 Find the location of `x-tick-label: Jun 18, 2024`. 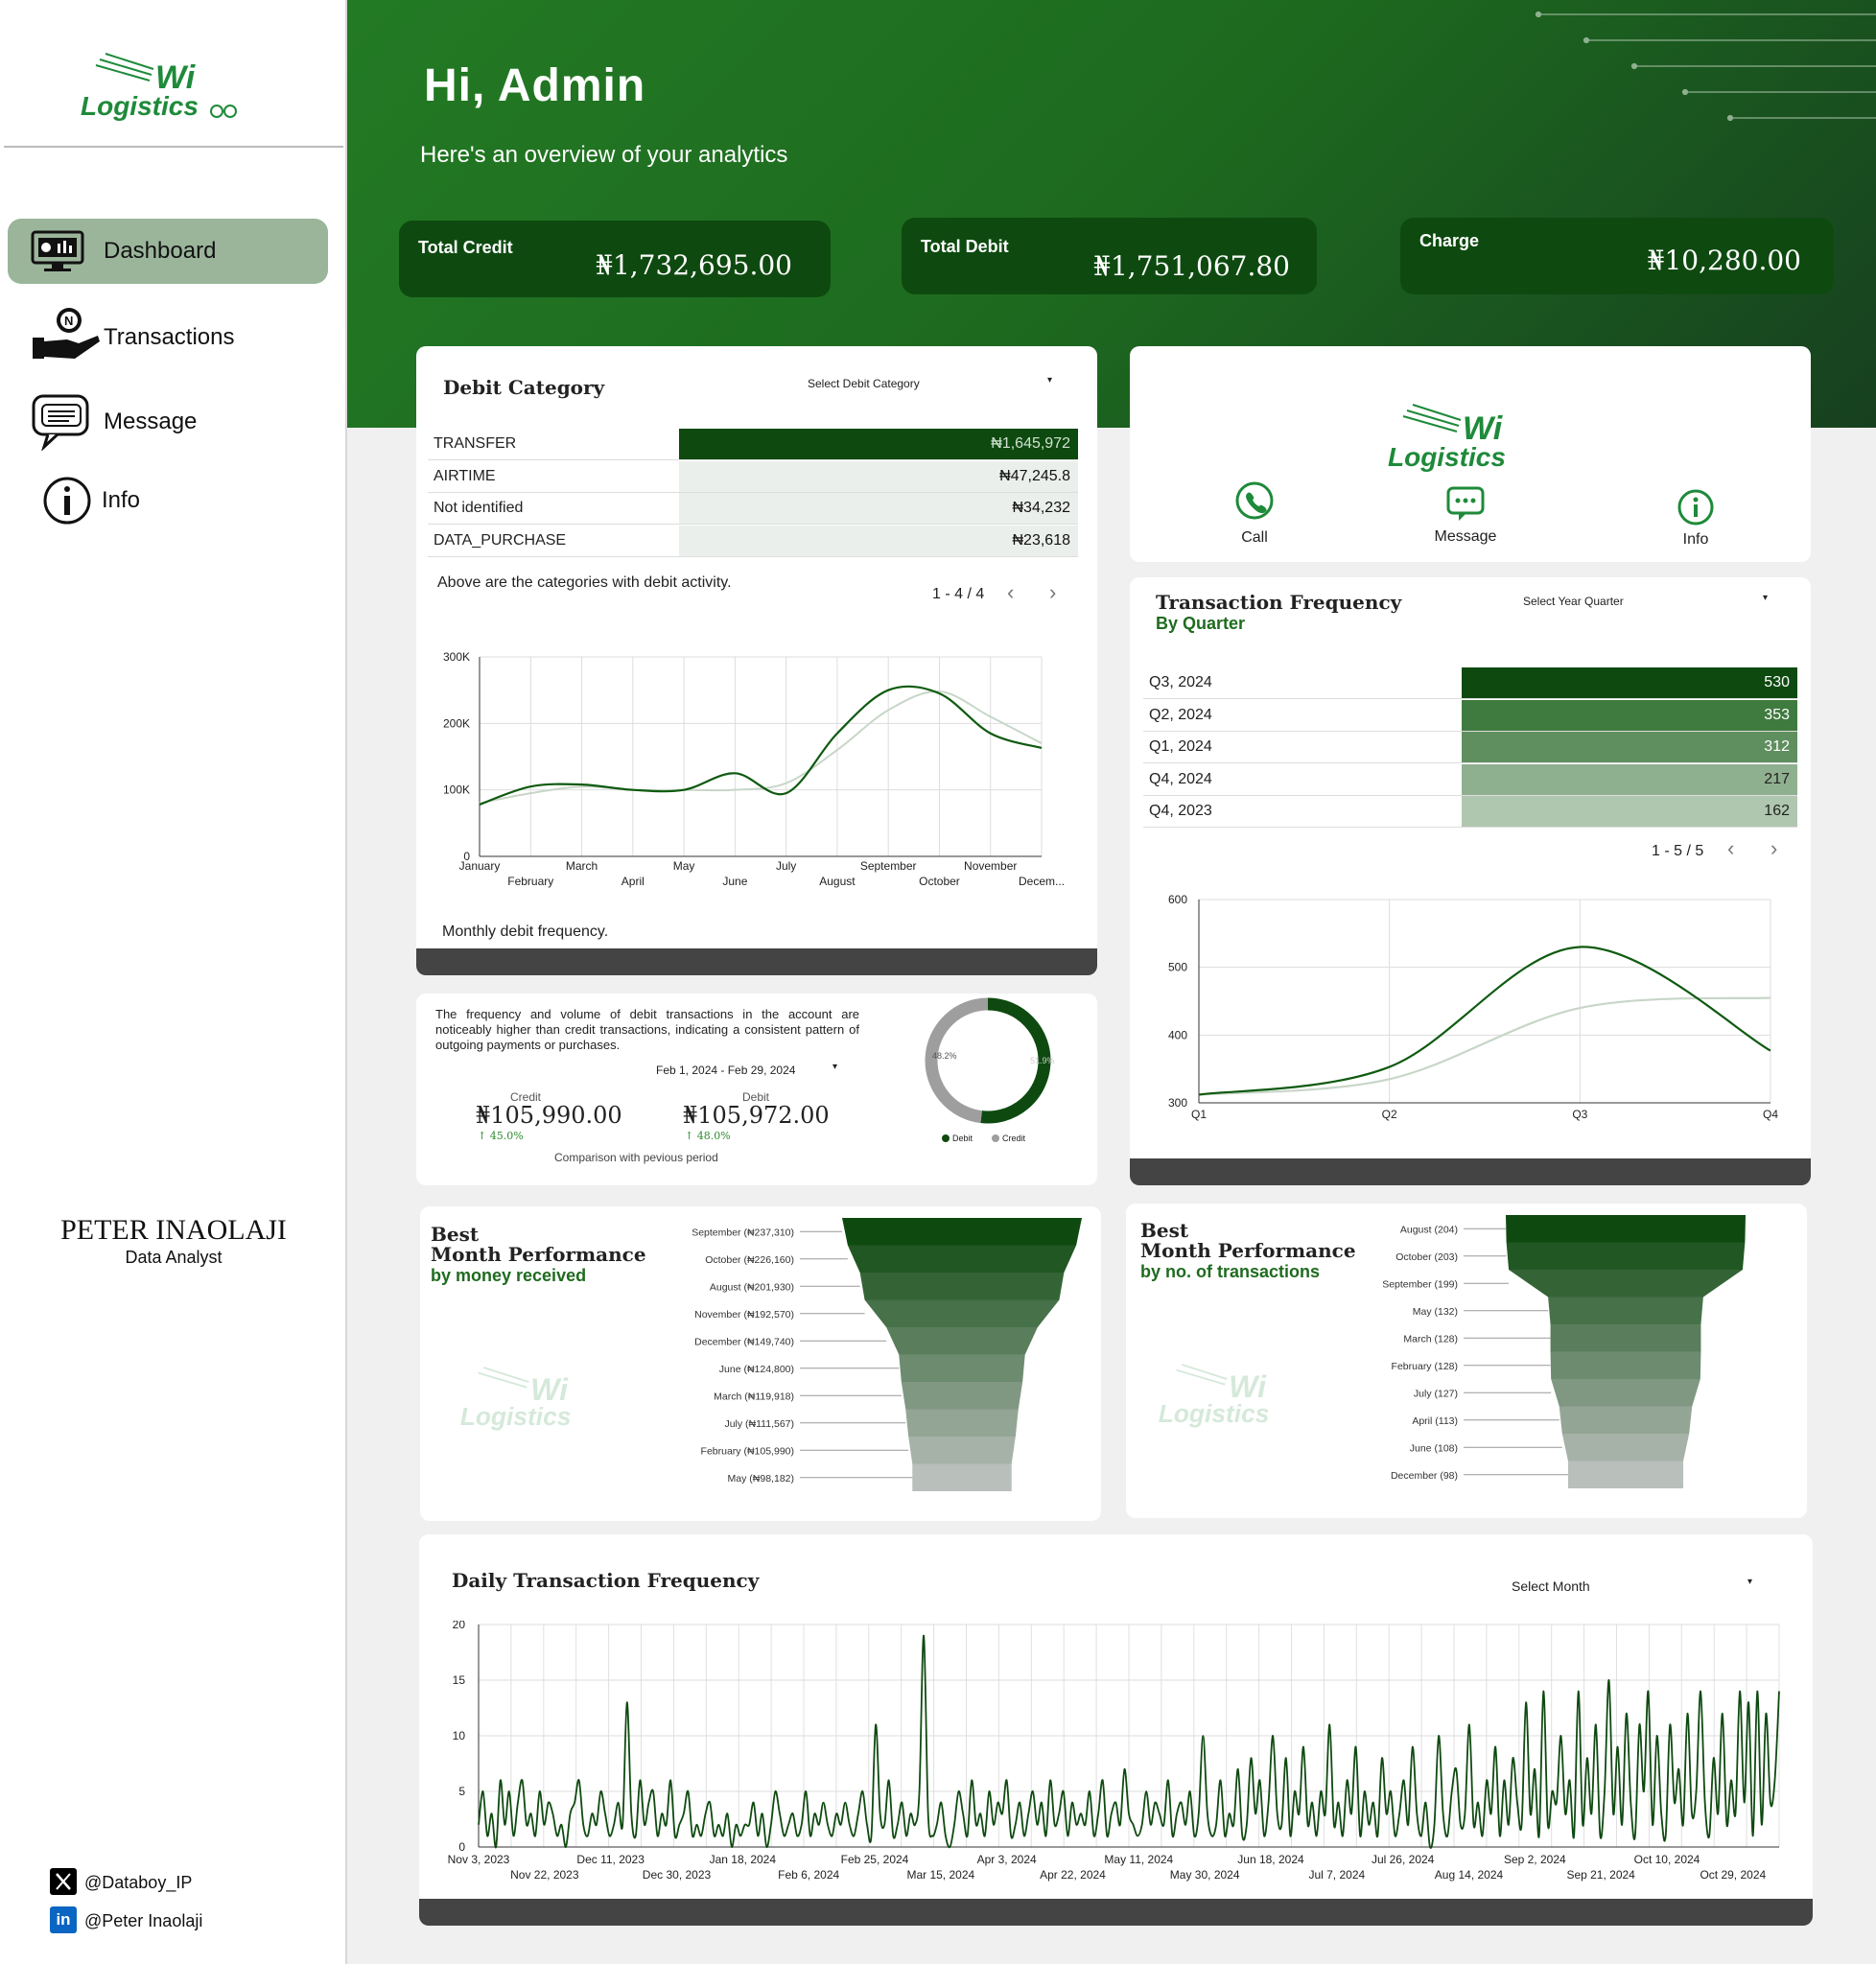

x-tick-label: Jun 18, 2024 is located at coordinates (1270, 1859).